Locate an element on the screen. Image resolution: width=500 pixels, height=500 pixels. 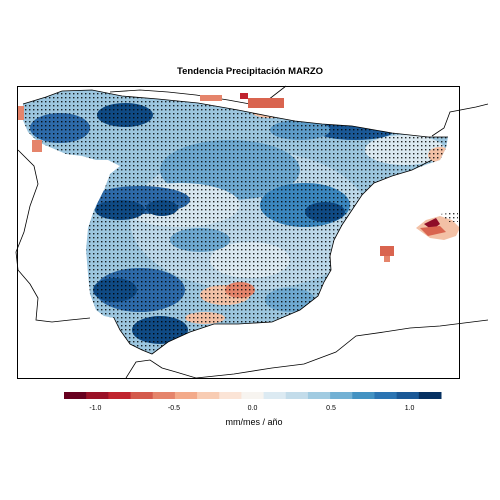
colorbar-tick-label: 0.0 is located at coordinates (253, 408).